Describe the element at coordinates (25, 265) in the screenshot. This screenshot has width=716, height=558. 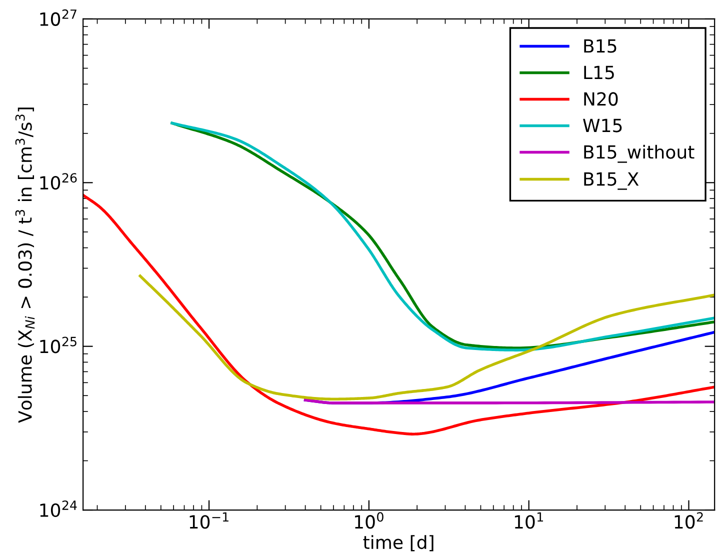
I see `text: Volume (X$_{Ni}$ > 0.03) / t$^{3}$ in [cm$^{3}$/s$^{3}$]` at that location.